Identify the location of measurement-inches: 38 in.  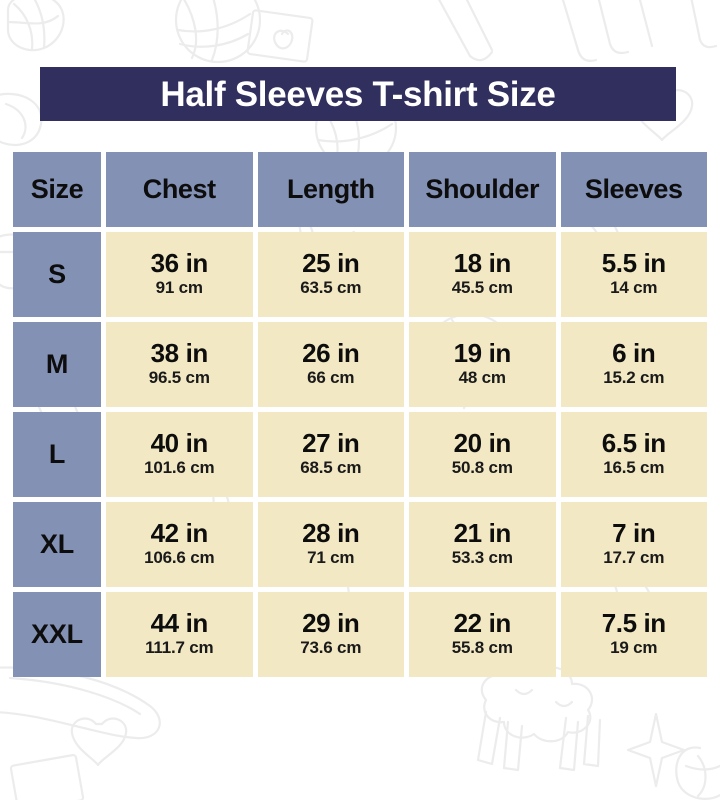
(179, 353).